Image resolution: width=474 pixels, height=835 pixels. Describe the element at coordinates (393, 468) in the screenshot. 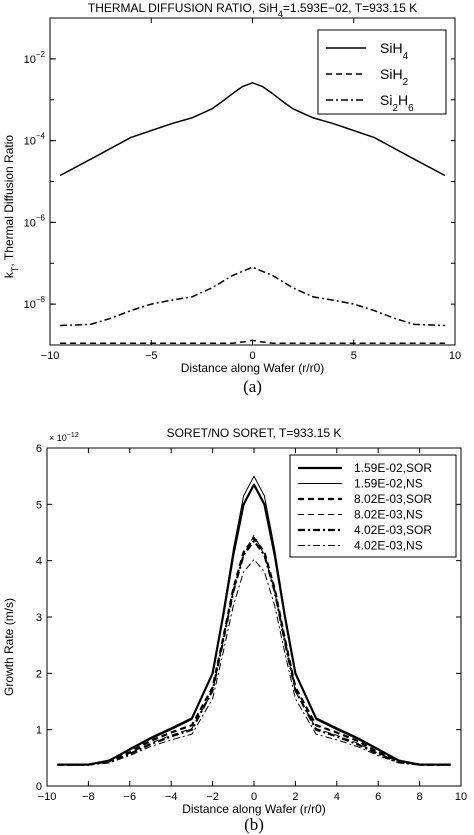

I see `legend-label: 1.59E-02,SOR` at that location.